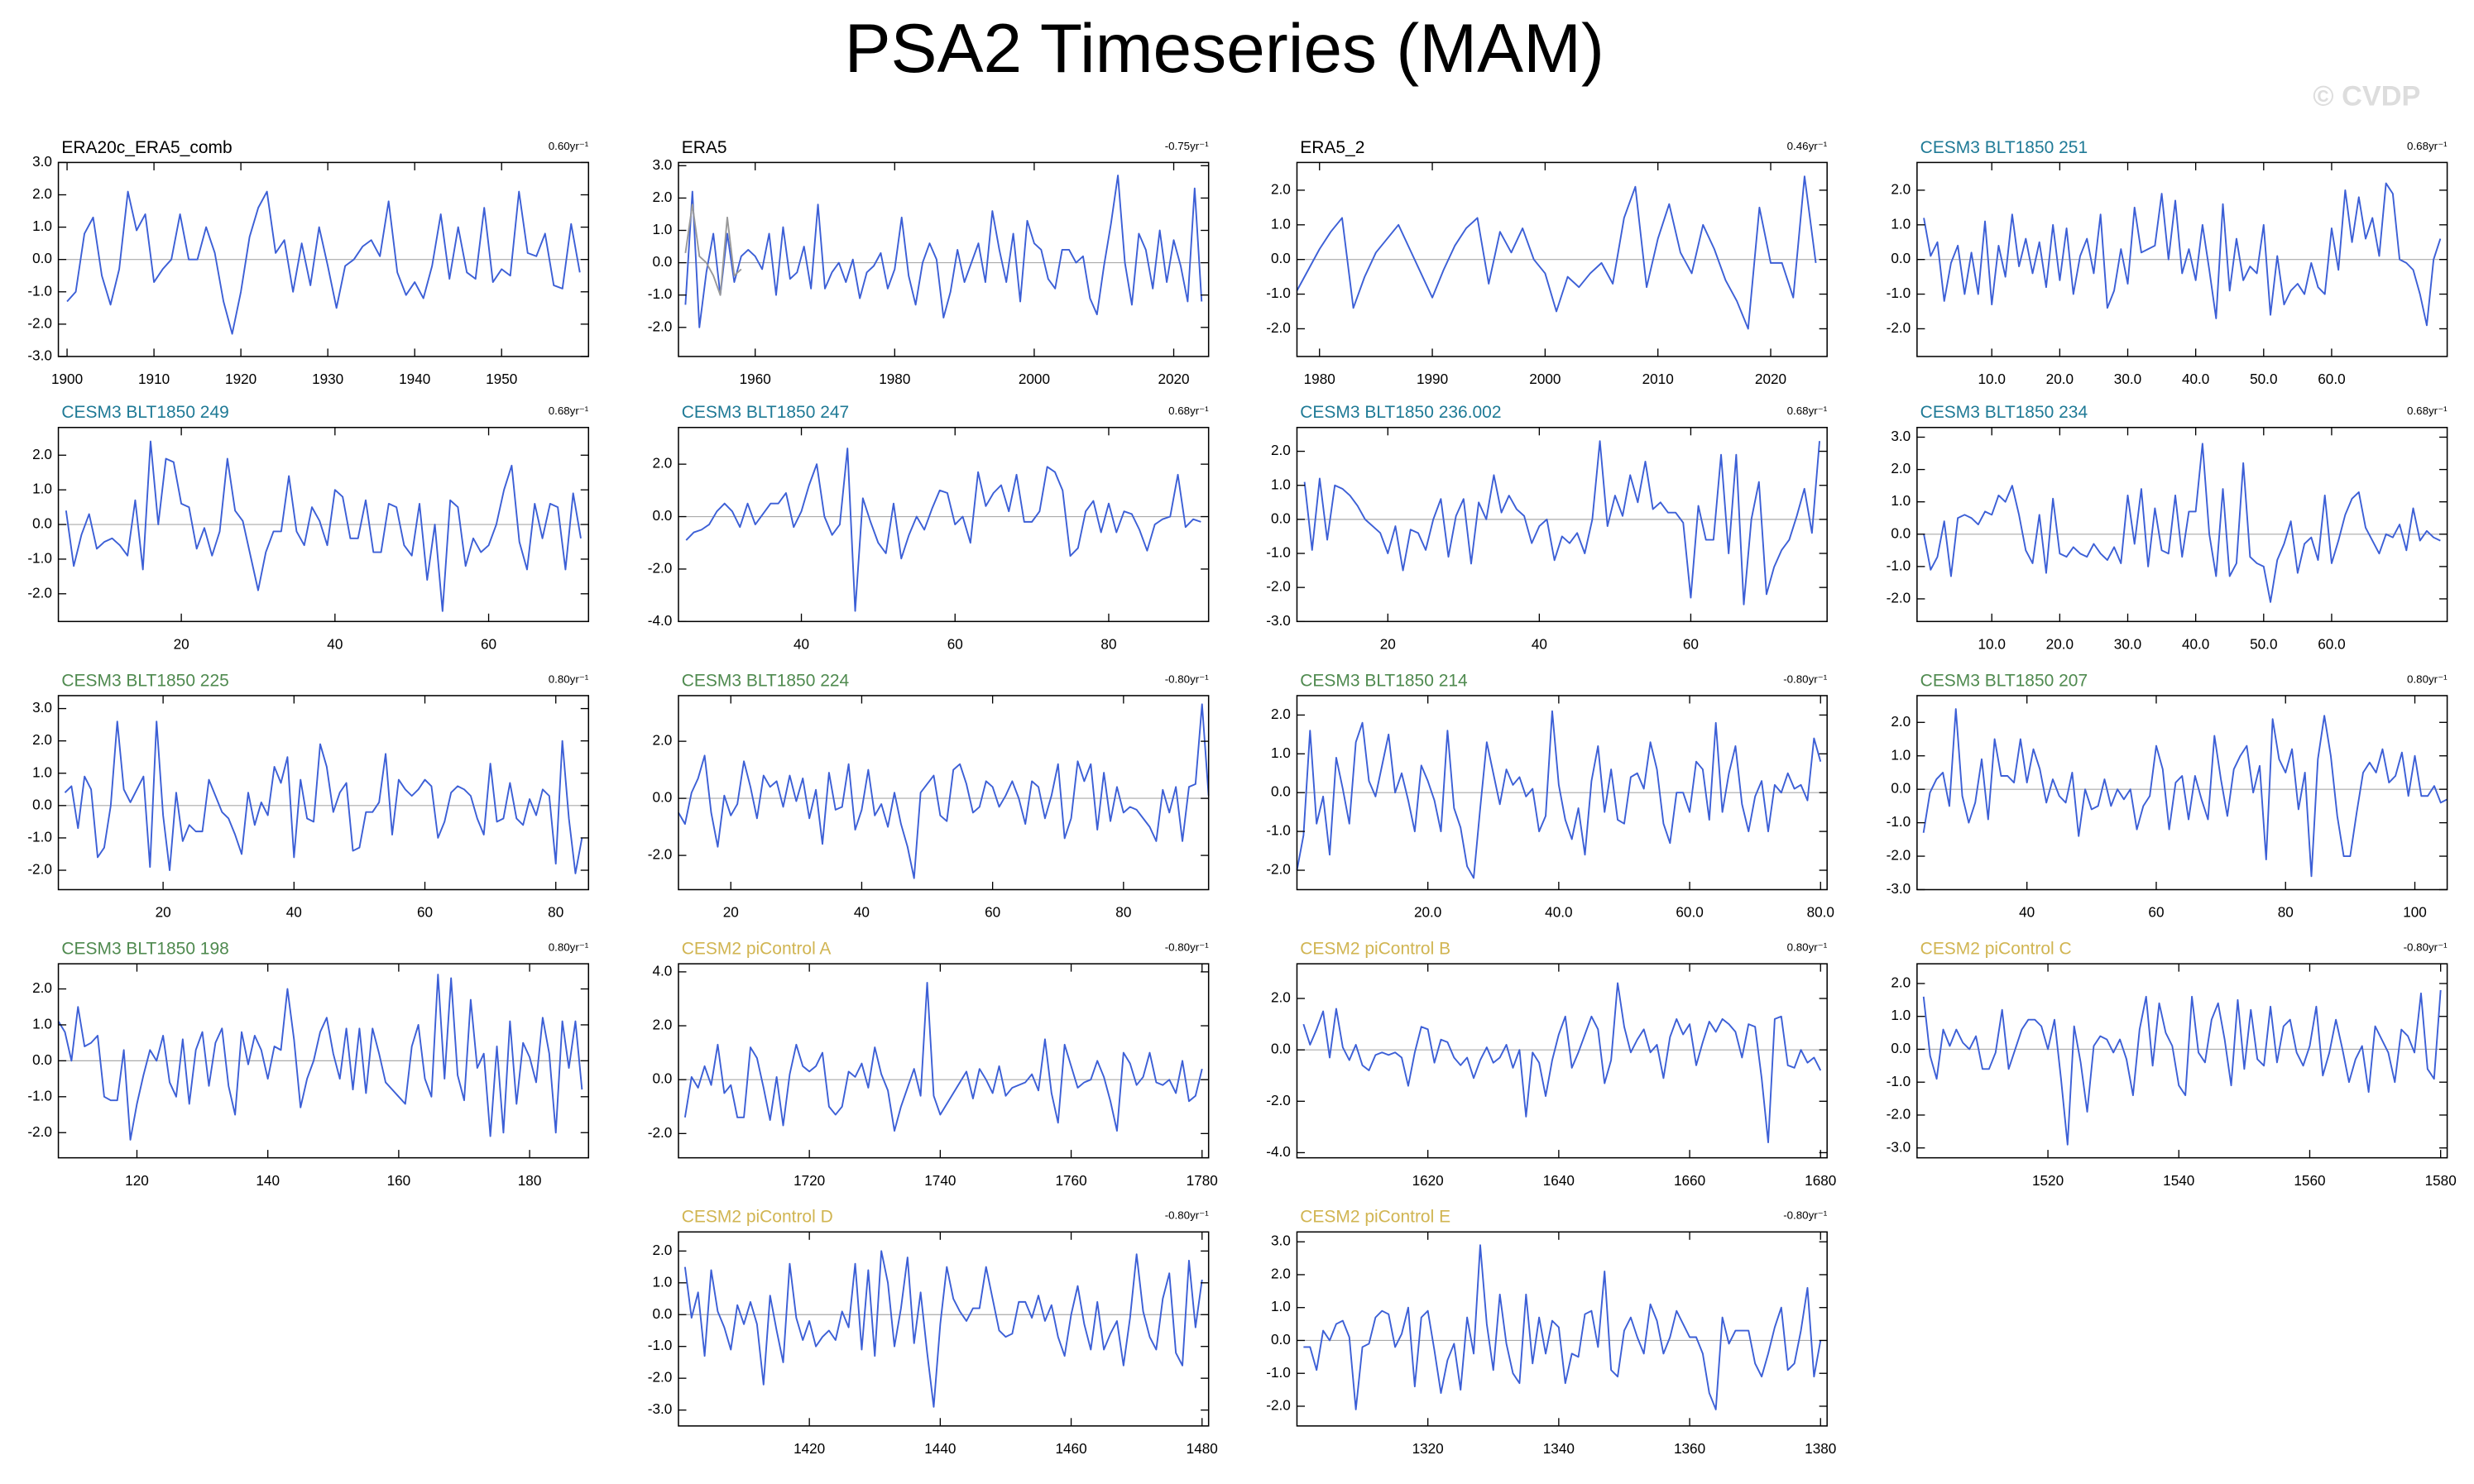 This screenshot has width=2474, height=1484. Describe the element at coordinates (1428, 1448) in the screenshot. I see `x-tick-label: 1320` at that location.